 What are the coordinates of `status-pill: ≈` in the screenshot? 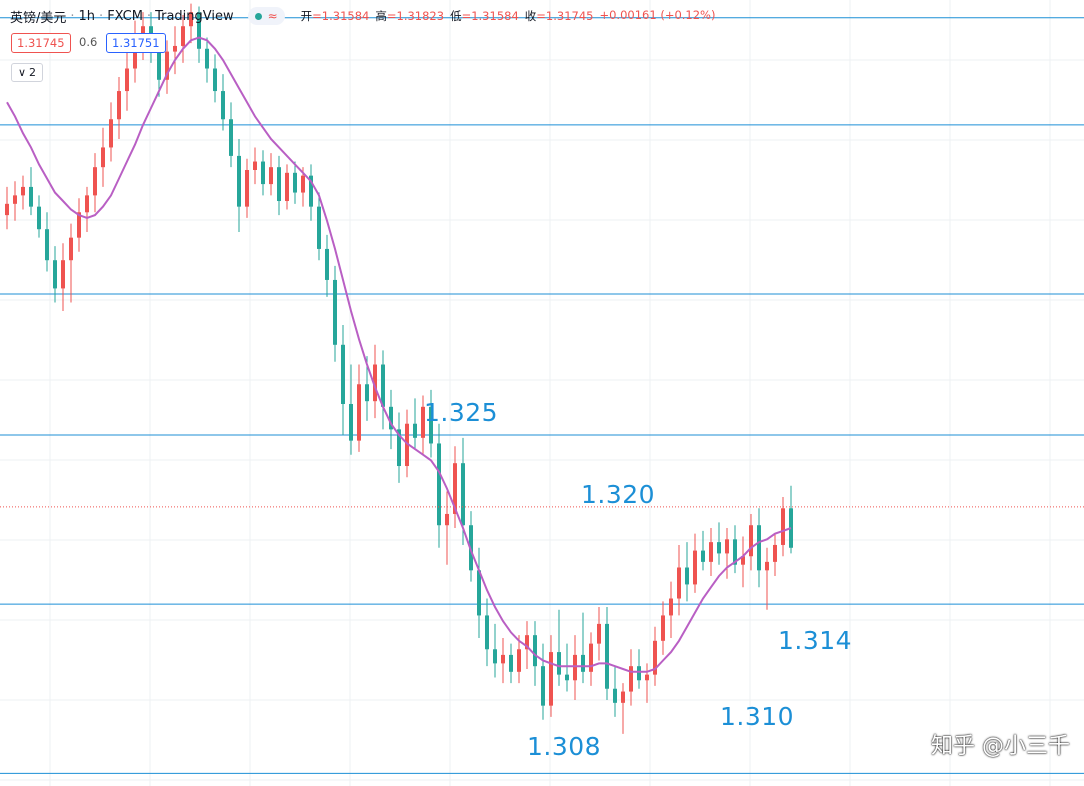 It's located at (266, 16).